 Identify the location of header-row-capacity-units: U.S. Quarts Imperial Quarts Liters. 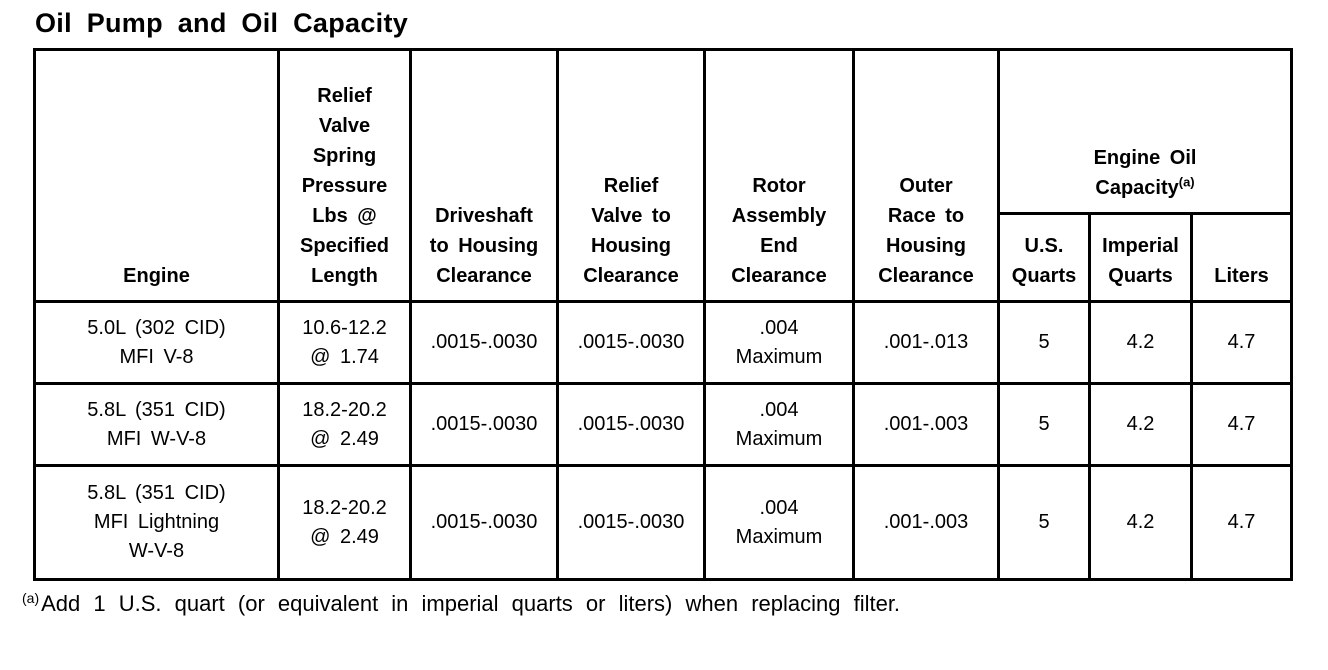
(664, 257).